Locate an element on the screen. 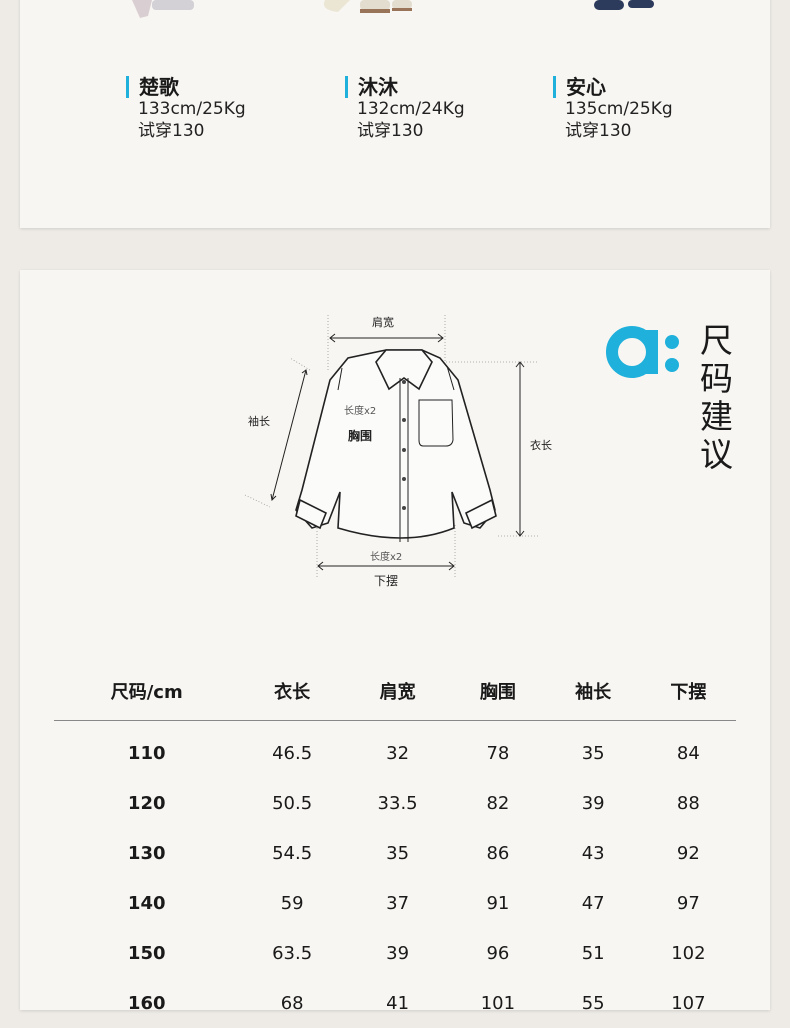 The height and width of the screenshot is (1028, 790). title-char: 议 is located at coordinates (716, 454).